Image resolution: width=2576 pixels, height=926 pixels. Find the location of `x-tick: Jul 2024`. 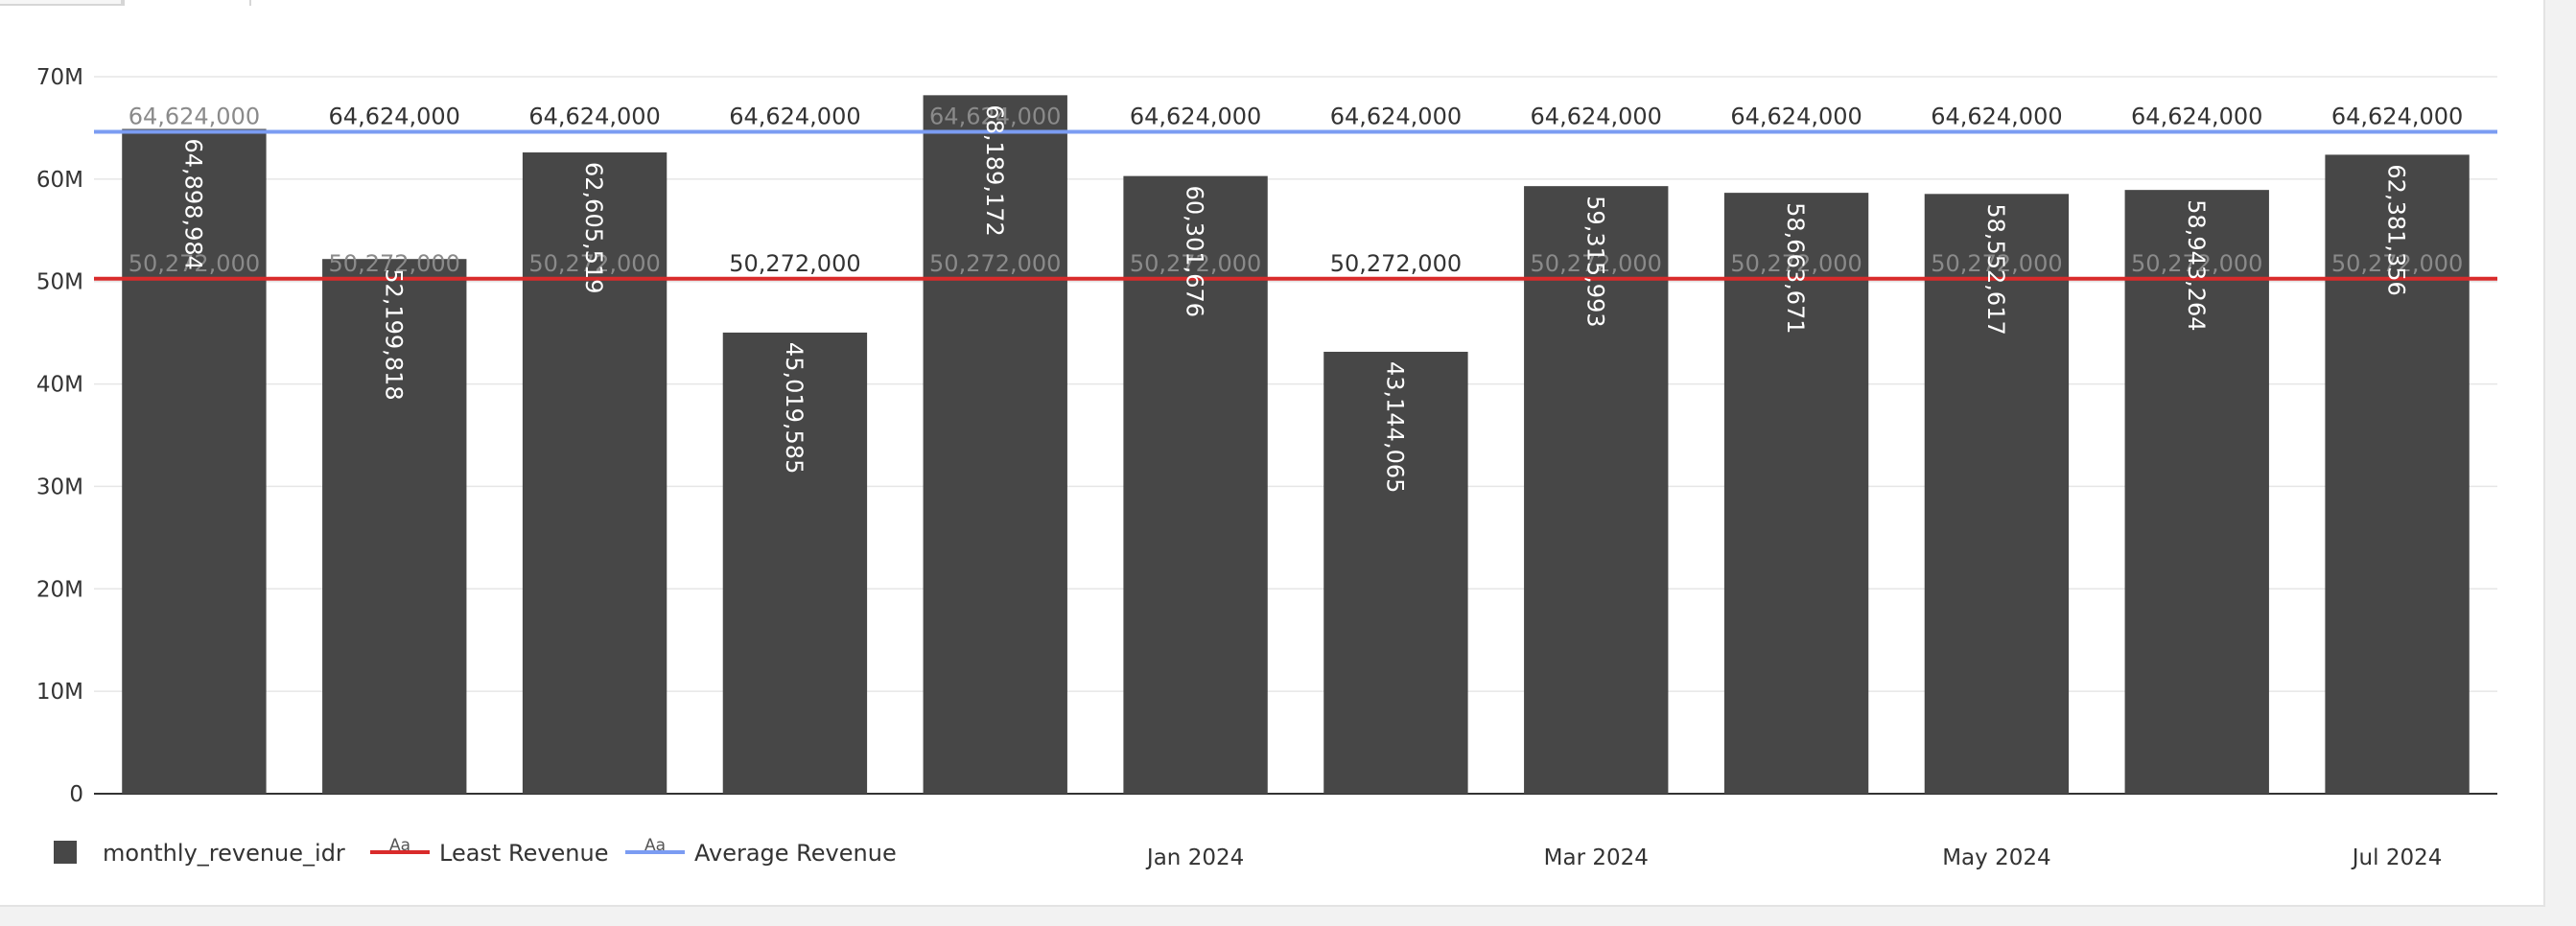

x-tick: Jul 2024 is located at coordinates (2397, 857).